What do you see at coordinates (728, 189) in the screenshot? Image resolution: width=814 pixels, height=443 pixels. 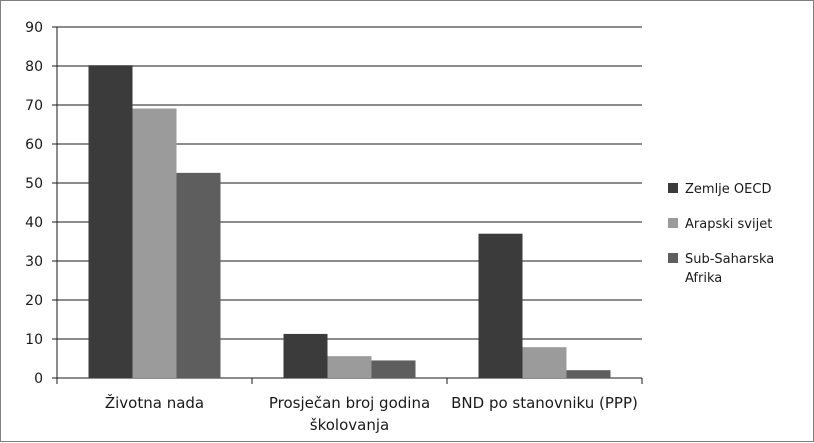 I see `legend-label: Zemlje OECD` at bounding box center [728, 189].